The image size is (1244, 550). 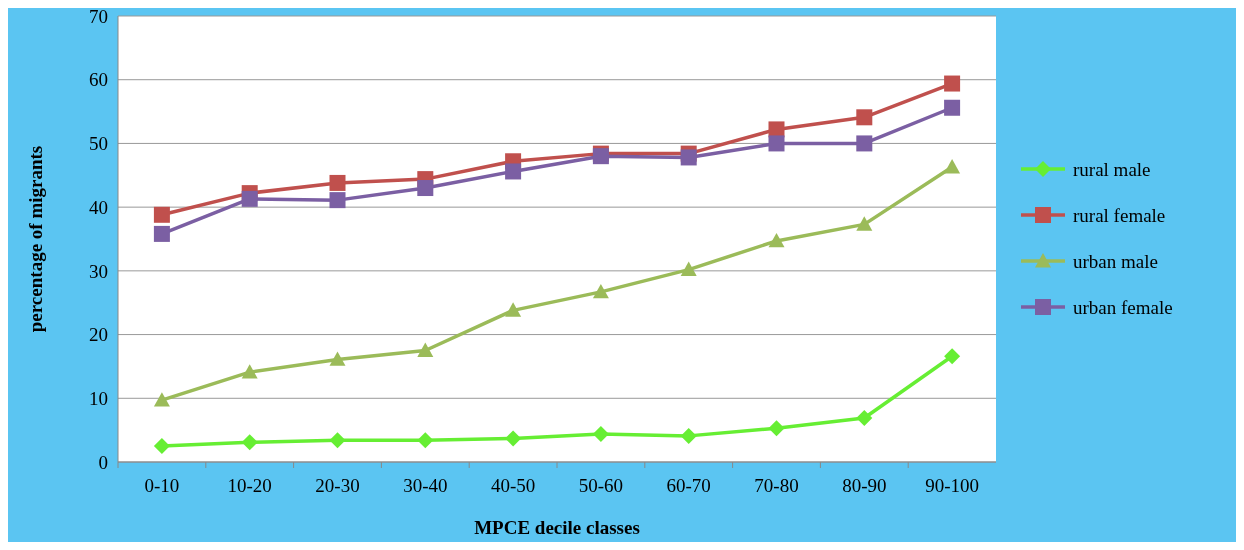 I want to click on y-tick-label: 30, so click(x=98, y=271).